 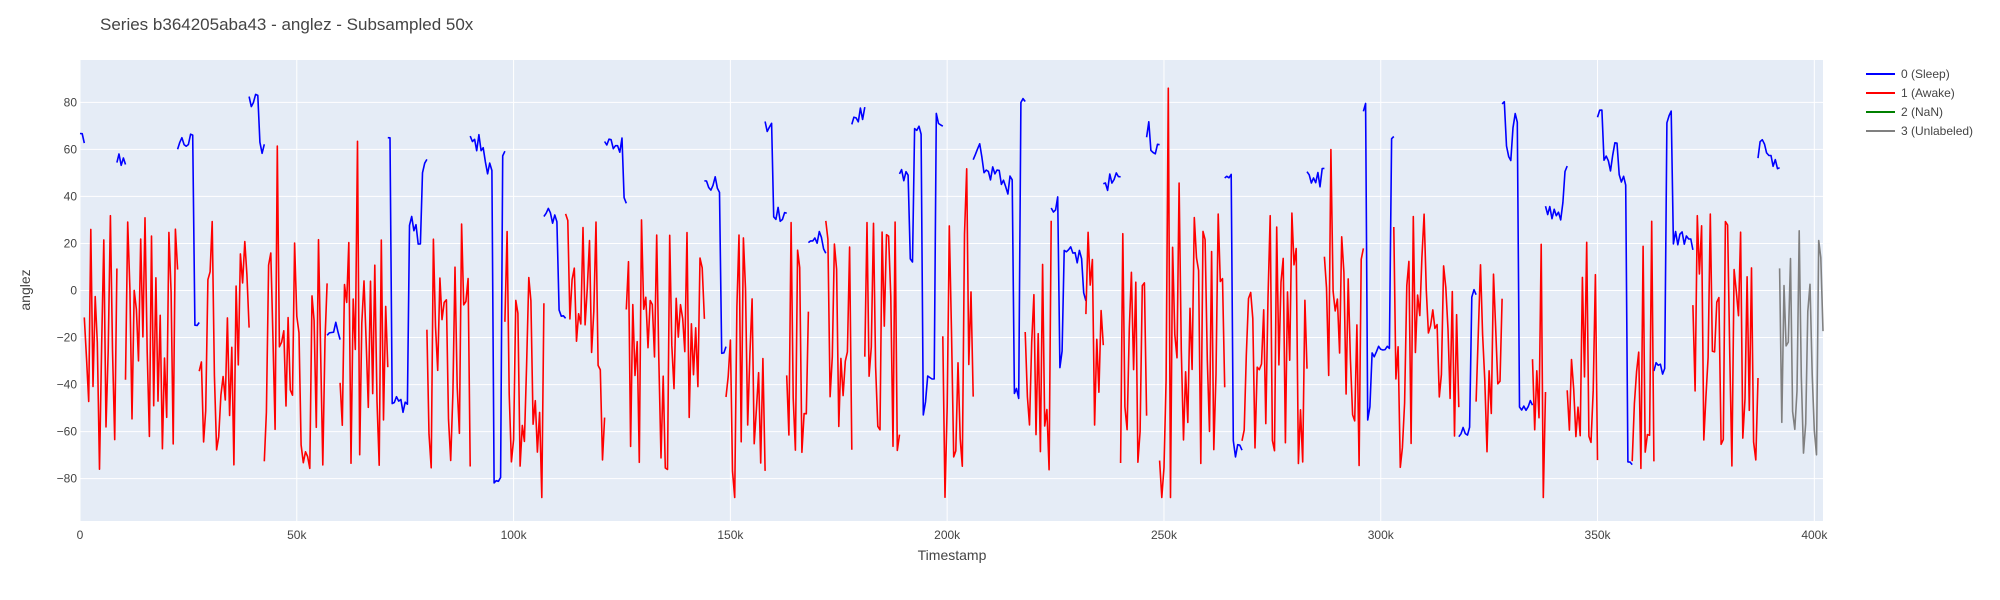 What do you see at coordinates (80, 535) in the screenshot?
I see `x-tick-label: 0` at bounding box center [80, 535].